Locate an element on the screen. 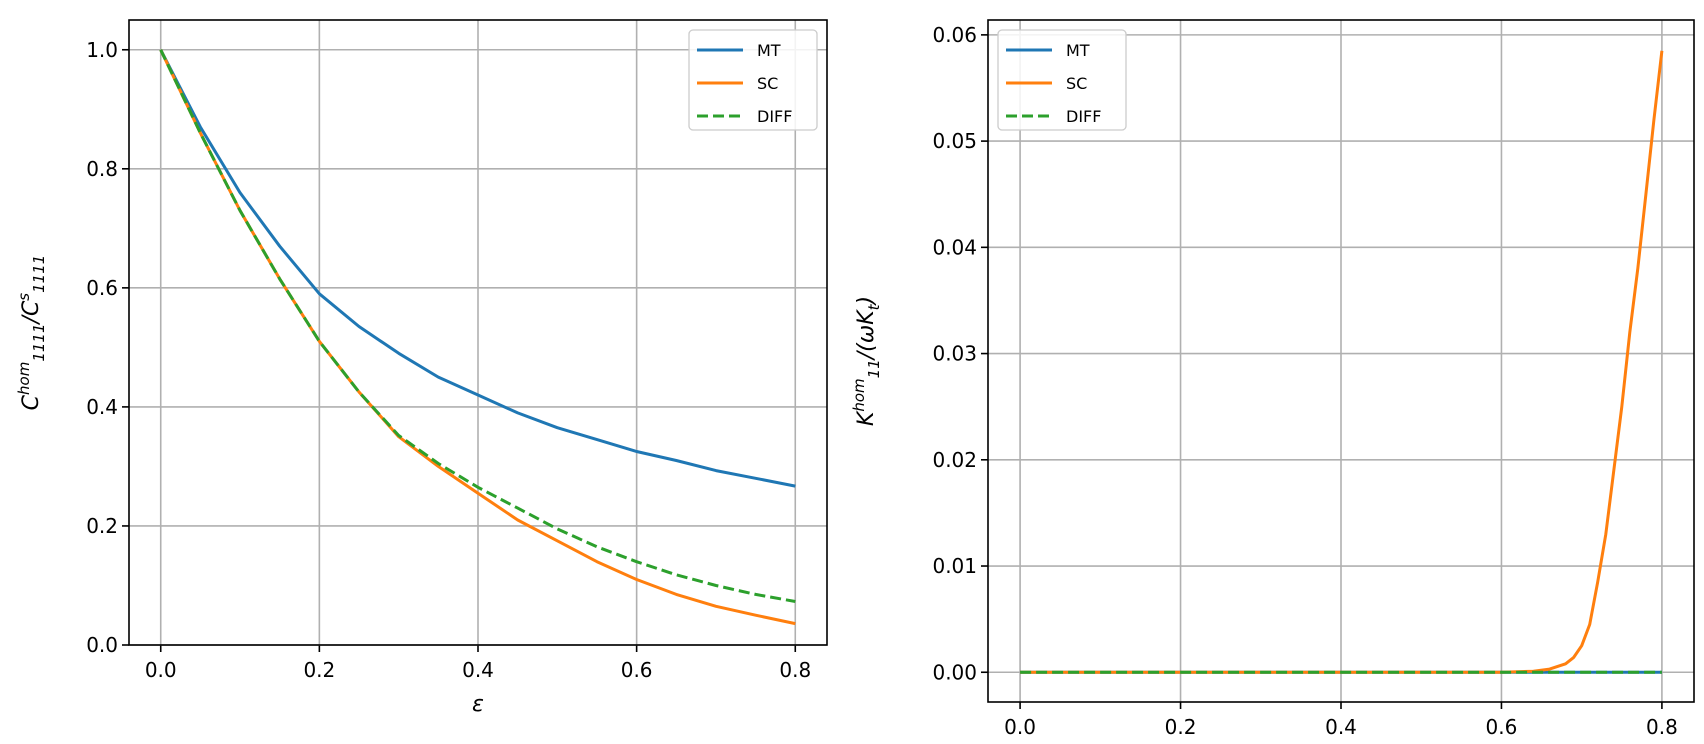 The height and width of the screenshot is (744, 1704). y-tick-label: 0.04 is located at coordinates (954, 247).